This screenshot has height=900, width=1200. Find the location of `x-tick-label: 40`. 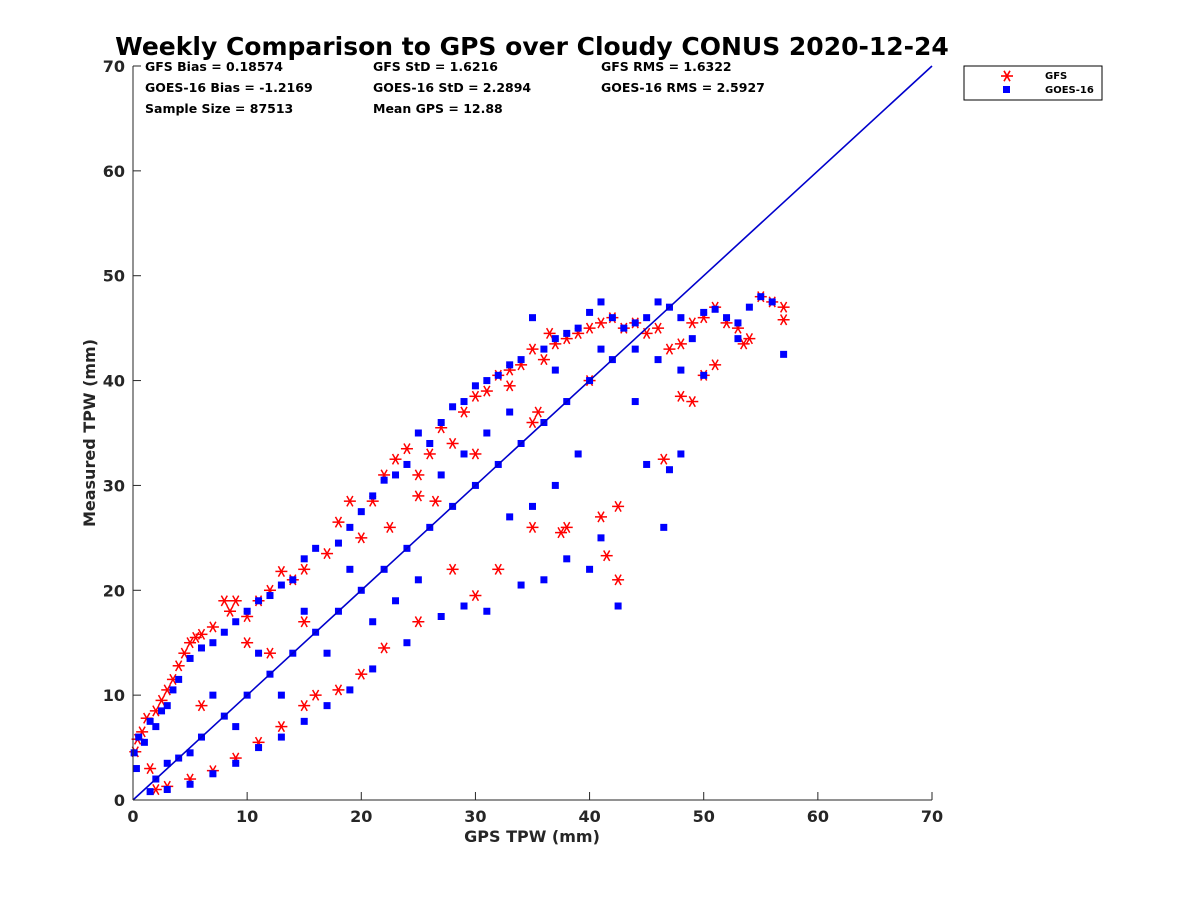

x-tick-label: 40 is located at coordinates (589, 816).